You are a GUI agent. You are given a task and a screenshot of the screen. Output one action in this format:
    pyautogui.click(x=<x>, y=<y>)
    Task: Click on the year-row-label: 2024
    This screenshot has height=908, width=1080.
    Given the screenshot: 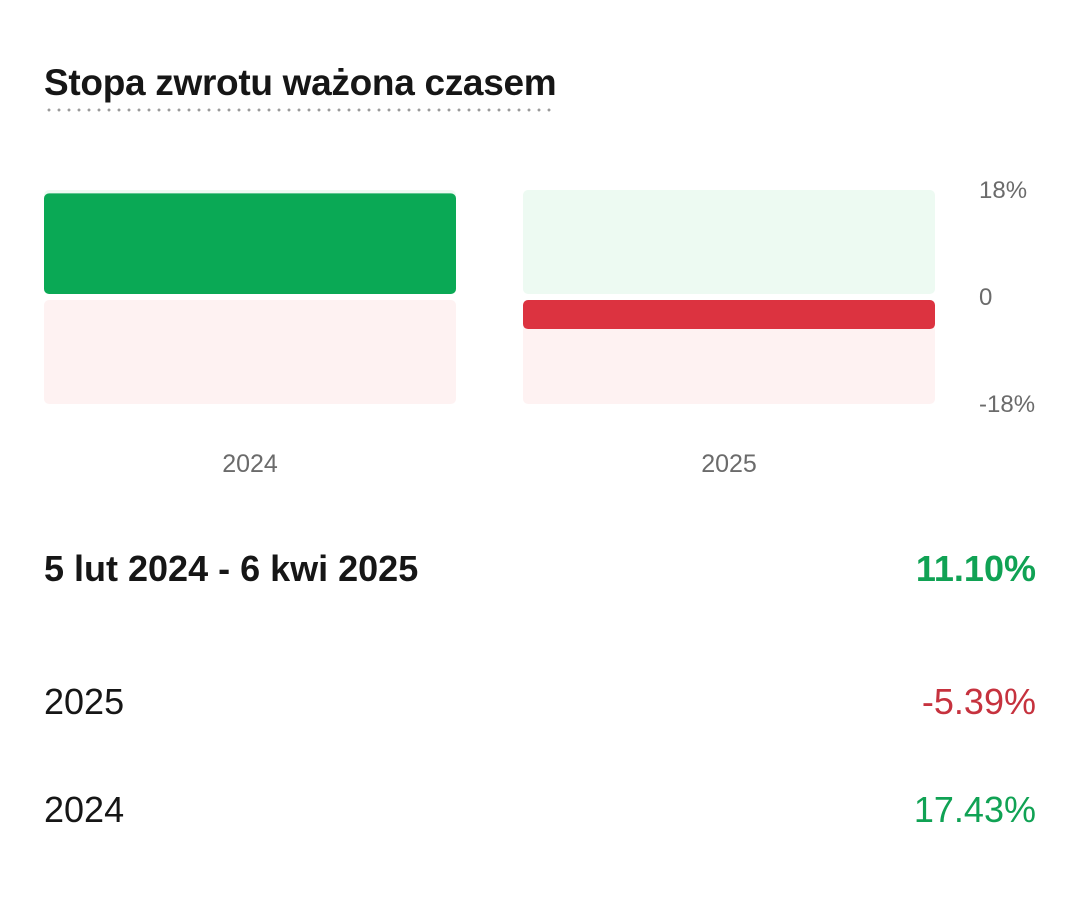 What is the action you would take?
    pyautogui.click(x=84, y=809)
    